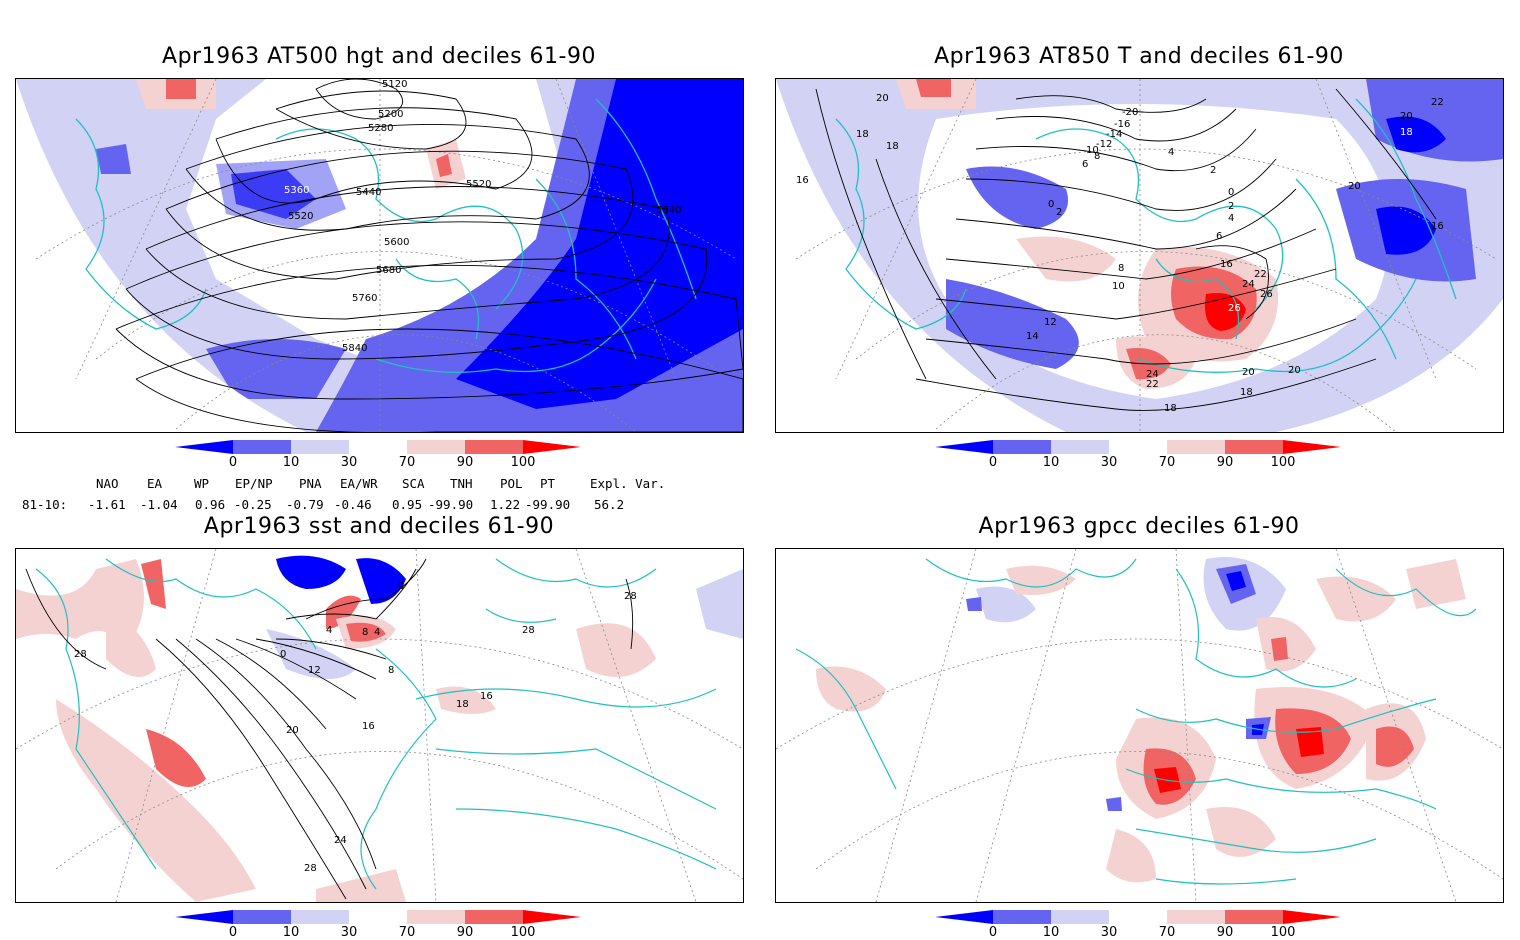 The width and height of the screenshot is (1520, 940). I want to click on index-header-expl-var: Expl. Var., so click(628, 483).